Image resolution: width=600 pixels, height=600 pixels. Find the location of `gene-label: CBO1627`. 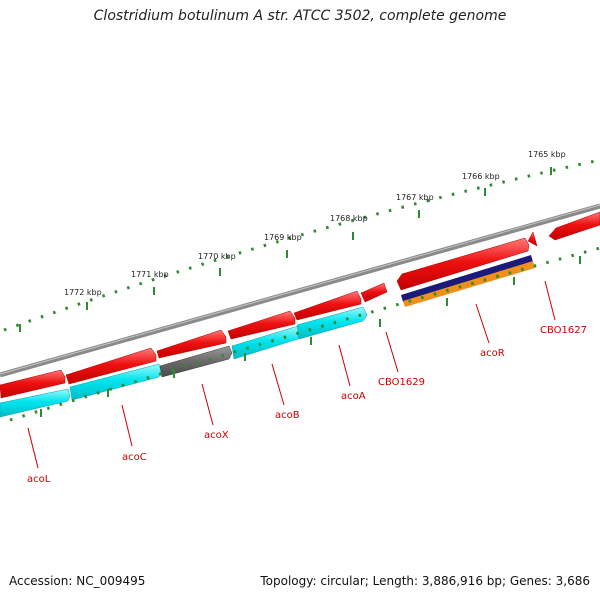

gene-label: CBO1627 is located at coordinates (563, 330).